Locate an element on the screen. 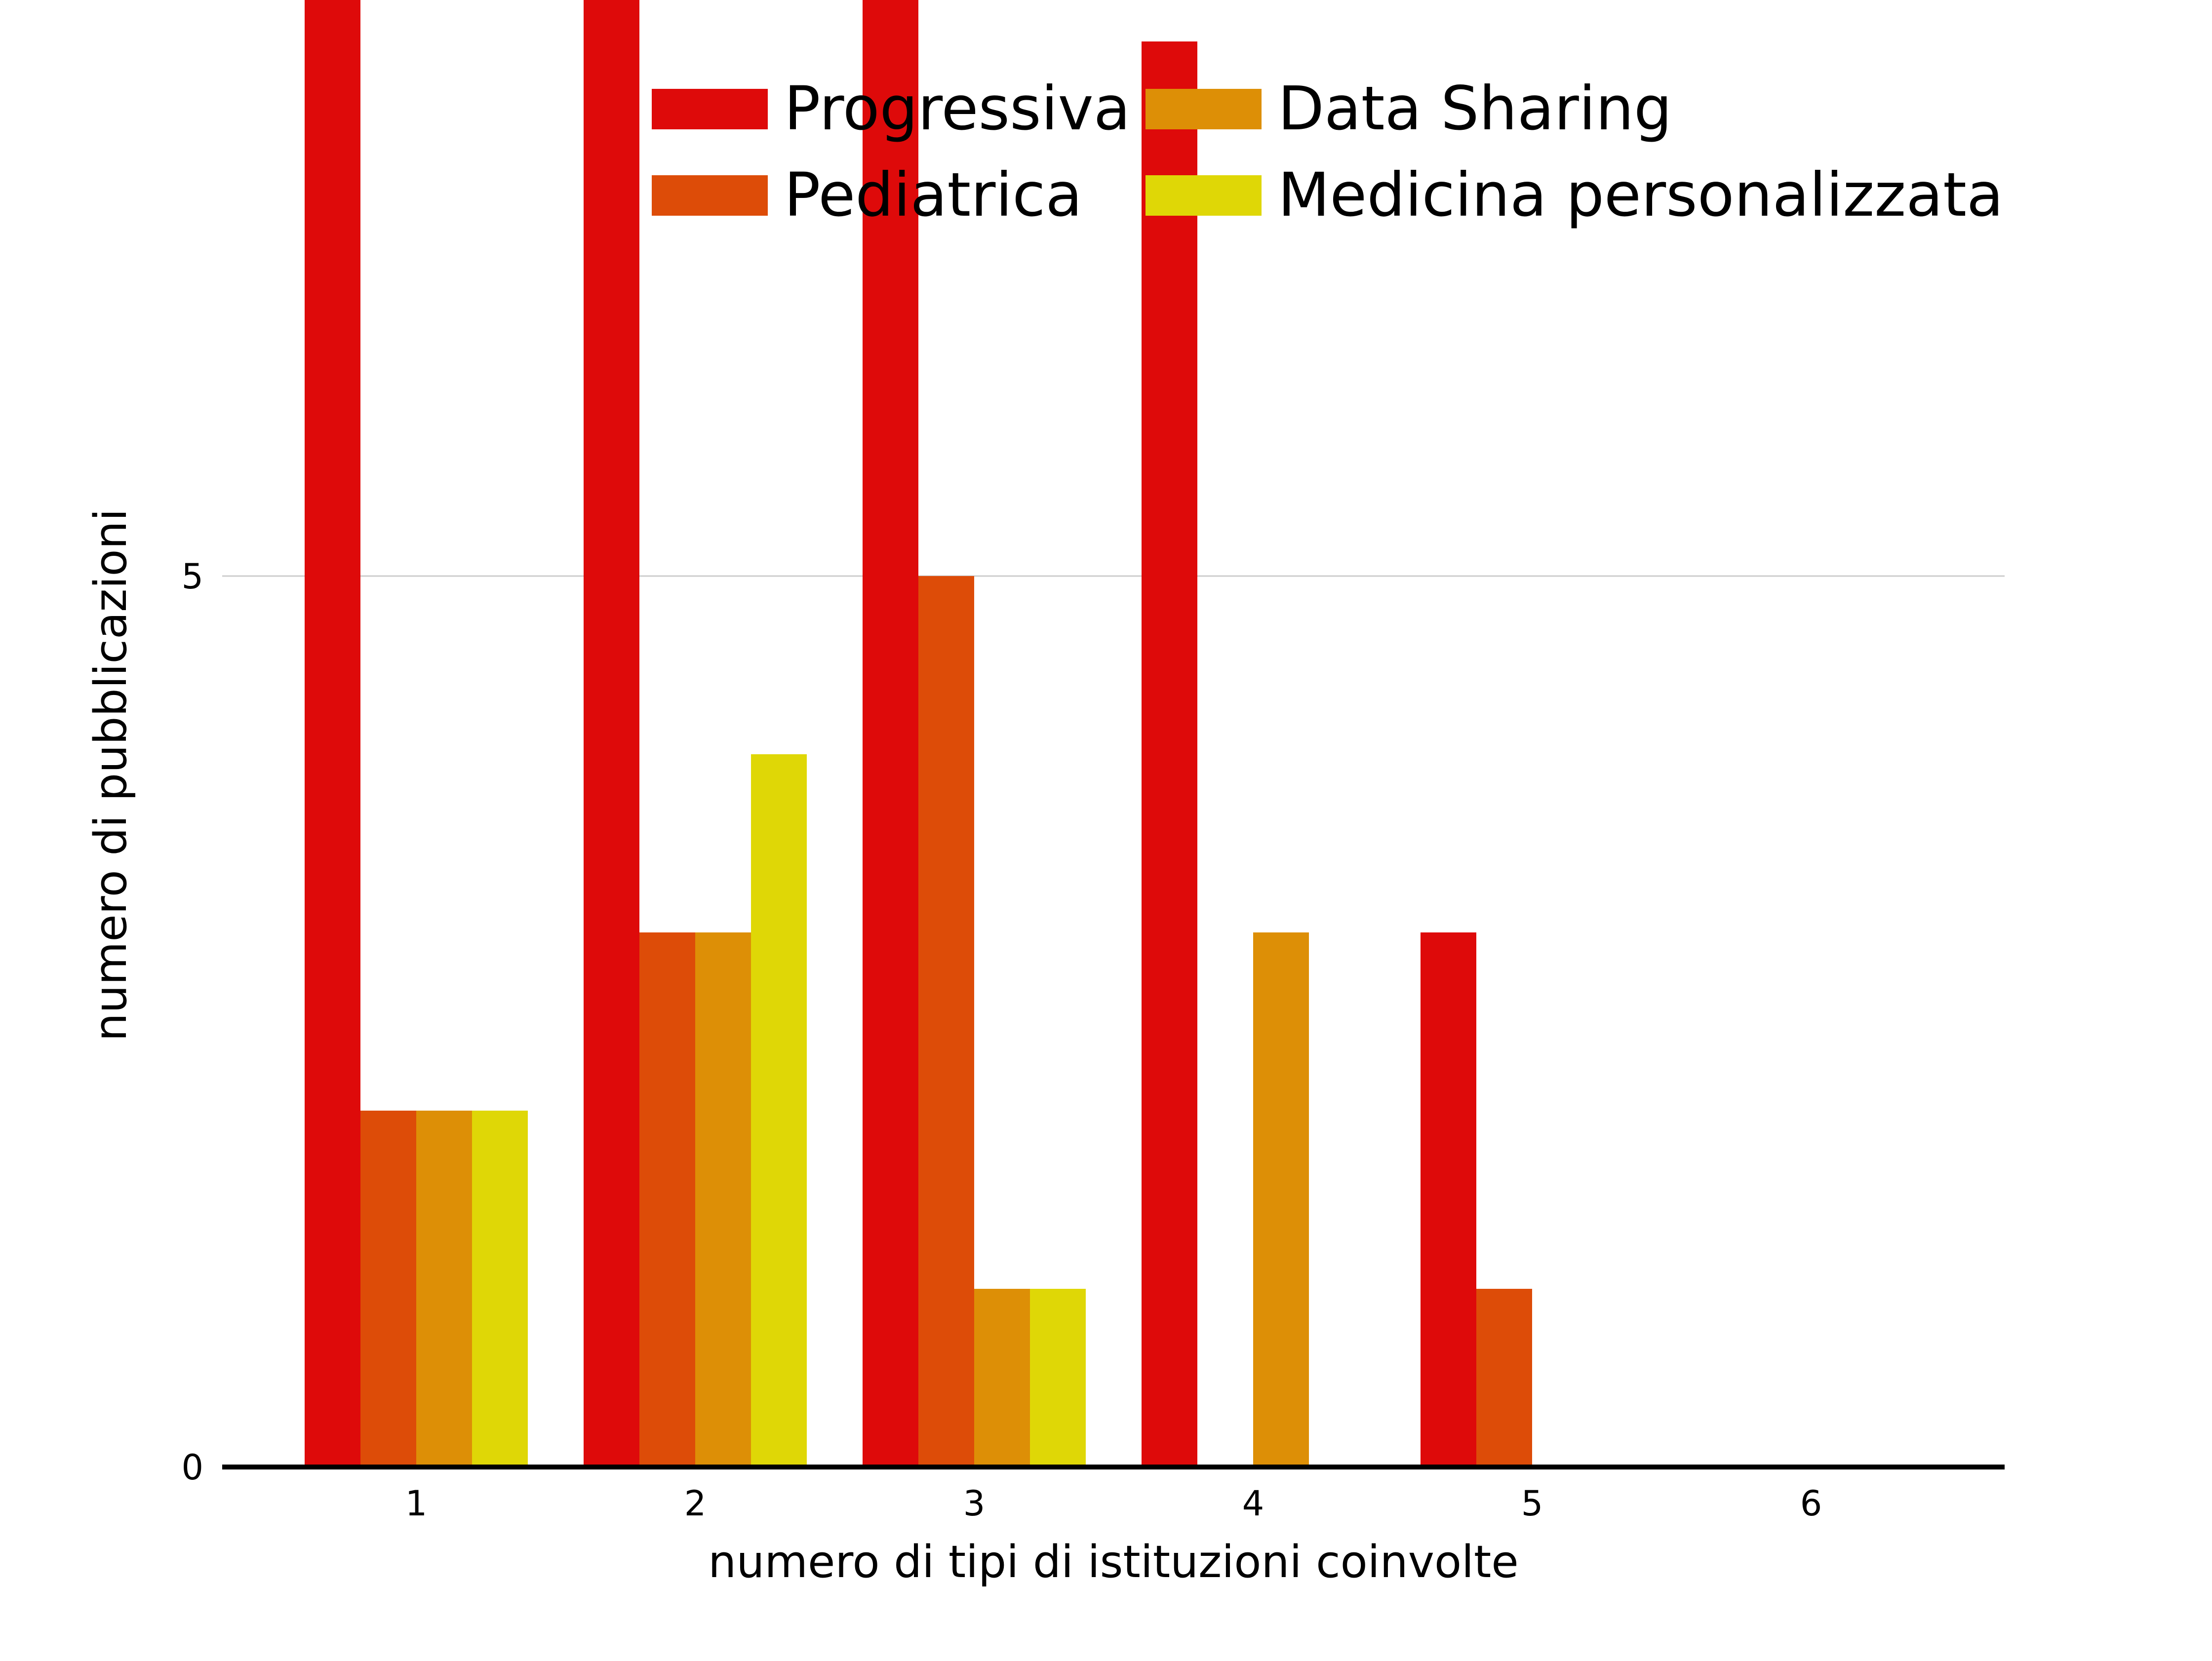 This screenshot has height=1661, width=2212. y-axis-title: numero di pubblicazioni is located at coordinates (111, 775).